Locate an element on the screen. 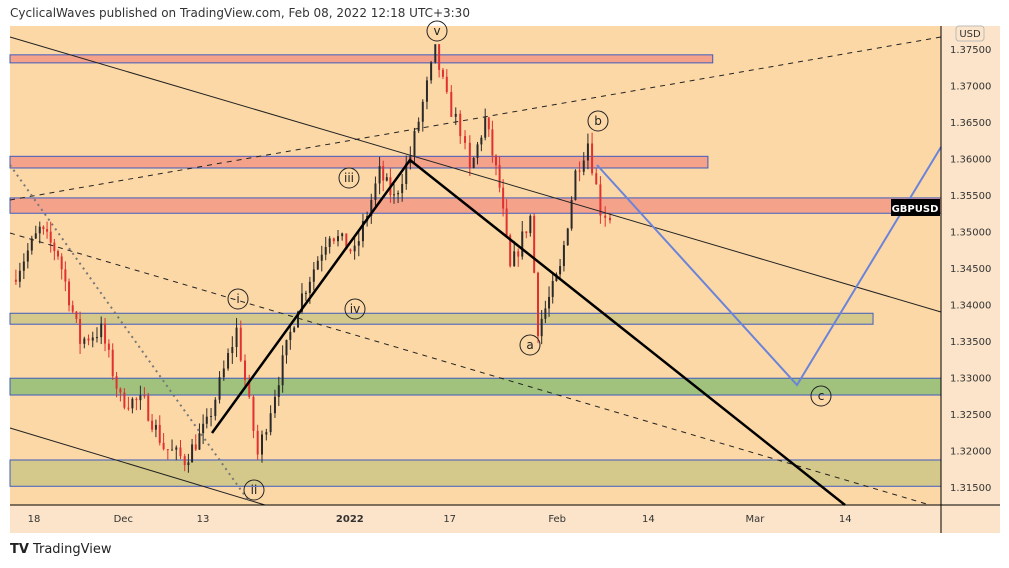 The image size is (1009, 568). projection-path is located at coordinates (769, 266).